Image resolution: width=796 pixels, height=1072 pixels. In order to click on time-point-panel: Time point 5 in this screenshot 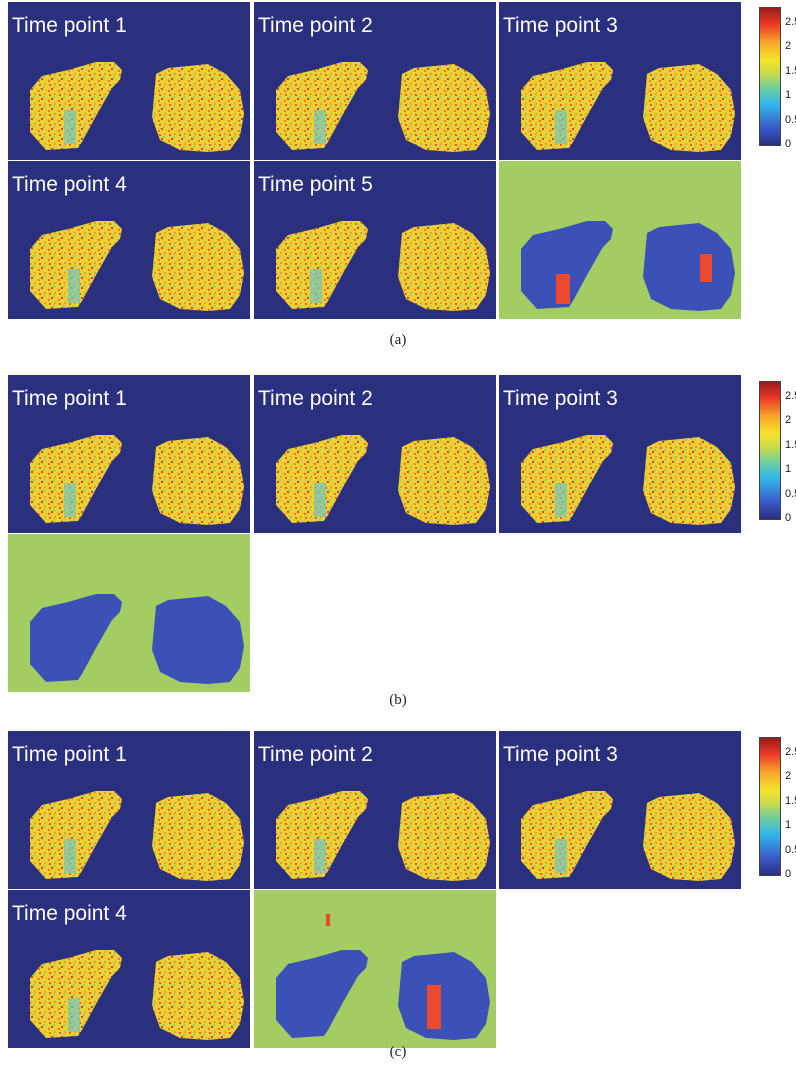, I will do `click(375, 240)`.